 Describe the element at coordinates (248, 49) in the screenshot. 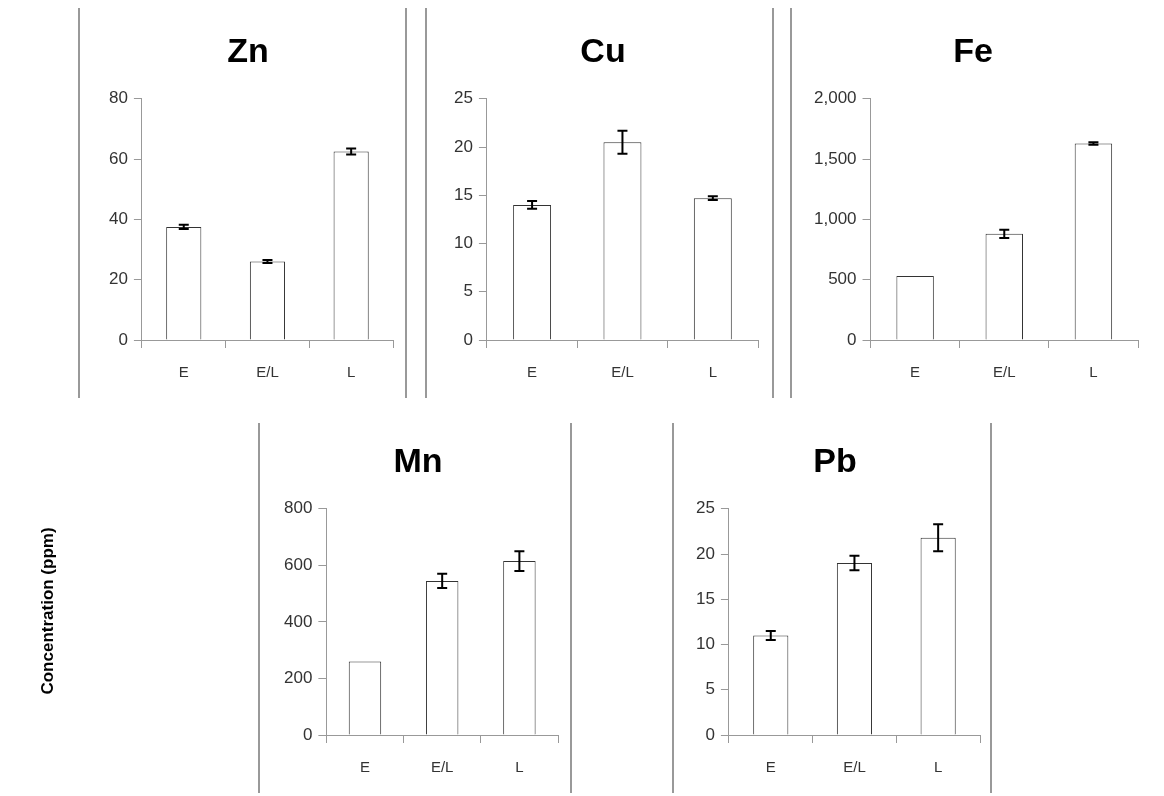

I see `chart-title: Zn` at that location.